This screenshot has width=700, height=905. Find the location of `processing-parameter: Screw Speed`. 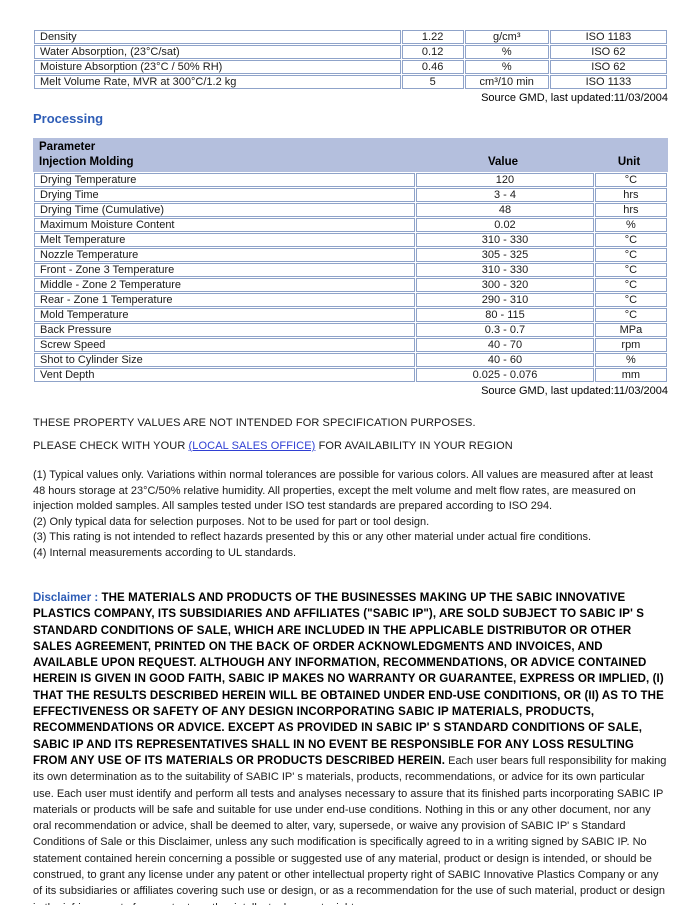

processing-parameter: Screw Speed is located at coordinates (225, 345).